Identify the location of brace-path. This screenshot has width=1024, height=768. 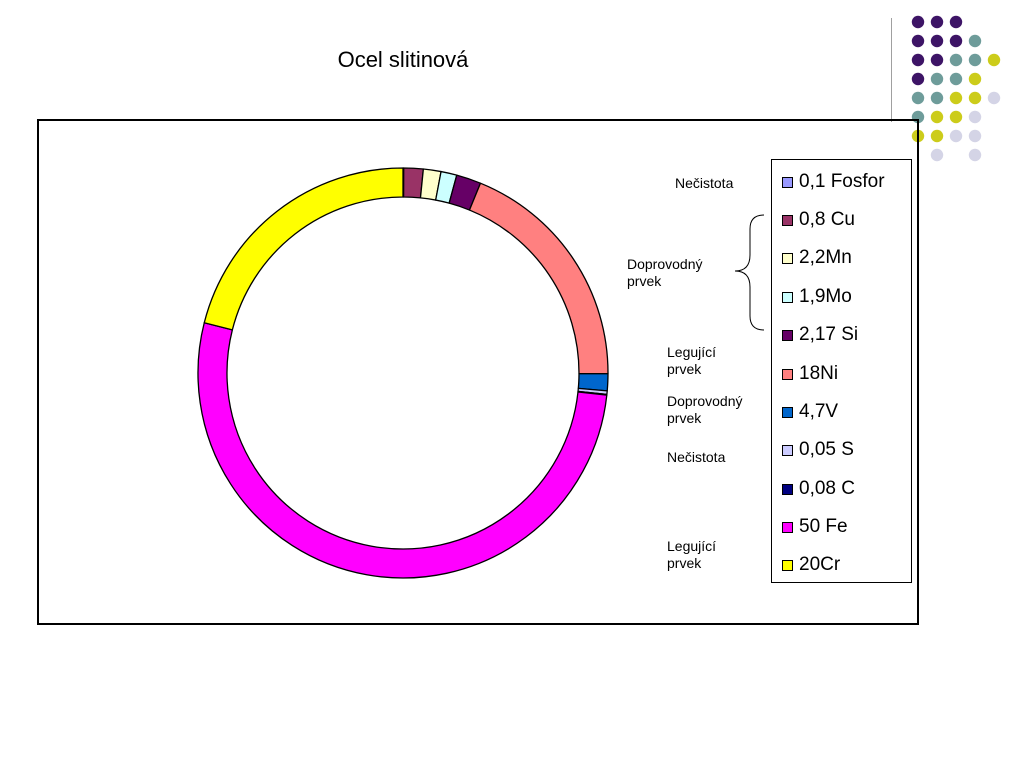
(749, 272).